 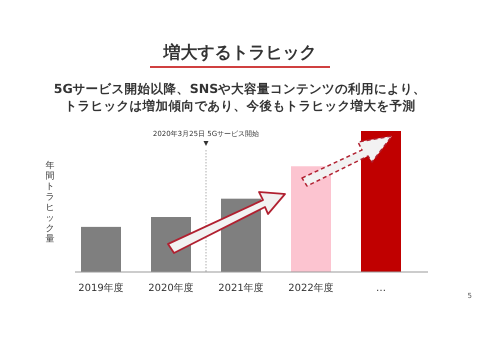 I want to click on x-tick-label: 2020年度, so click(x=171, y=288).